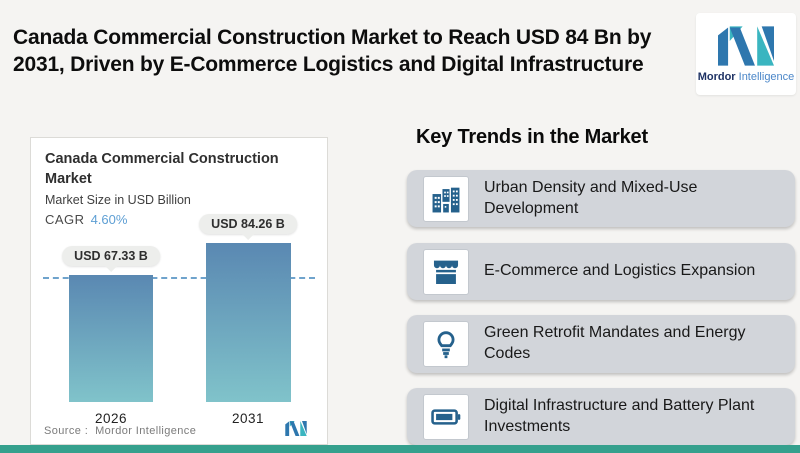  Describe the element at coordinates (532, 137) in the screenshot. I see `trends-heading: Key Trends in the Market` at that location.